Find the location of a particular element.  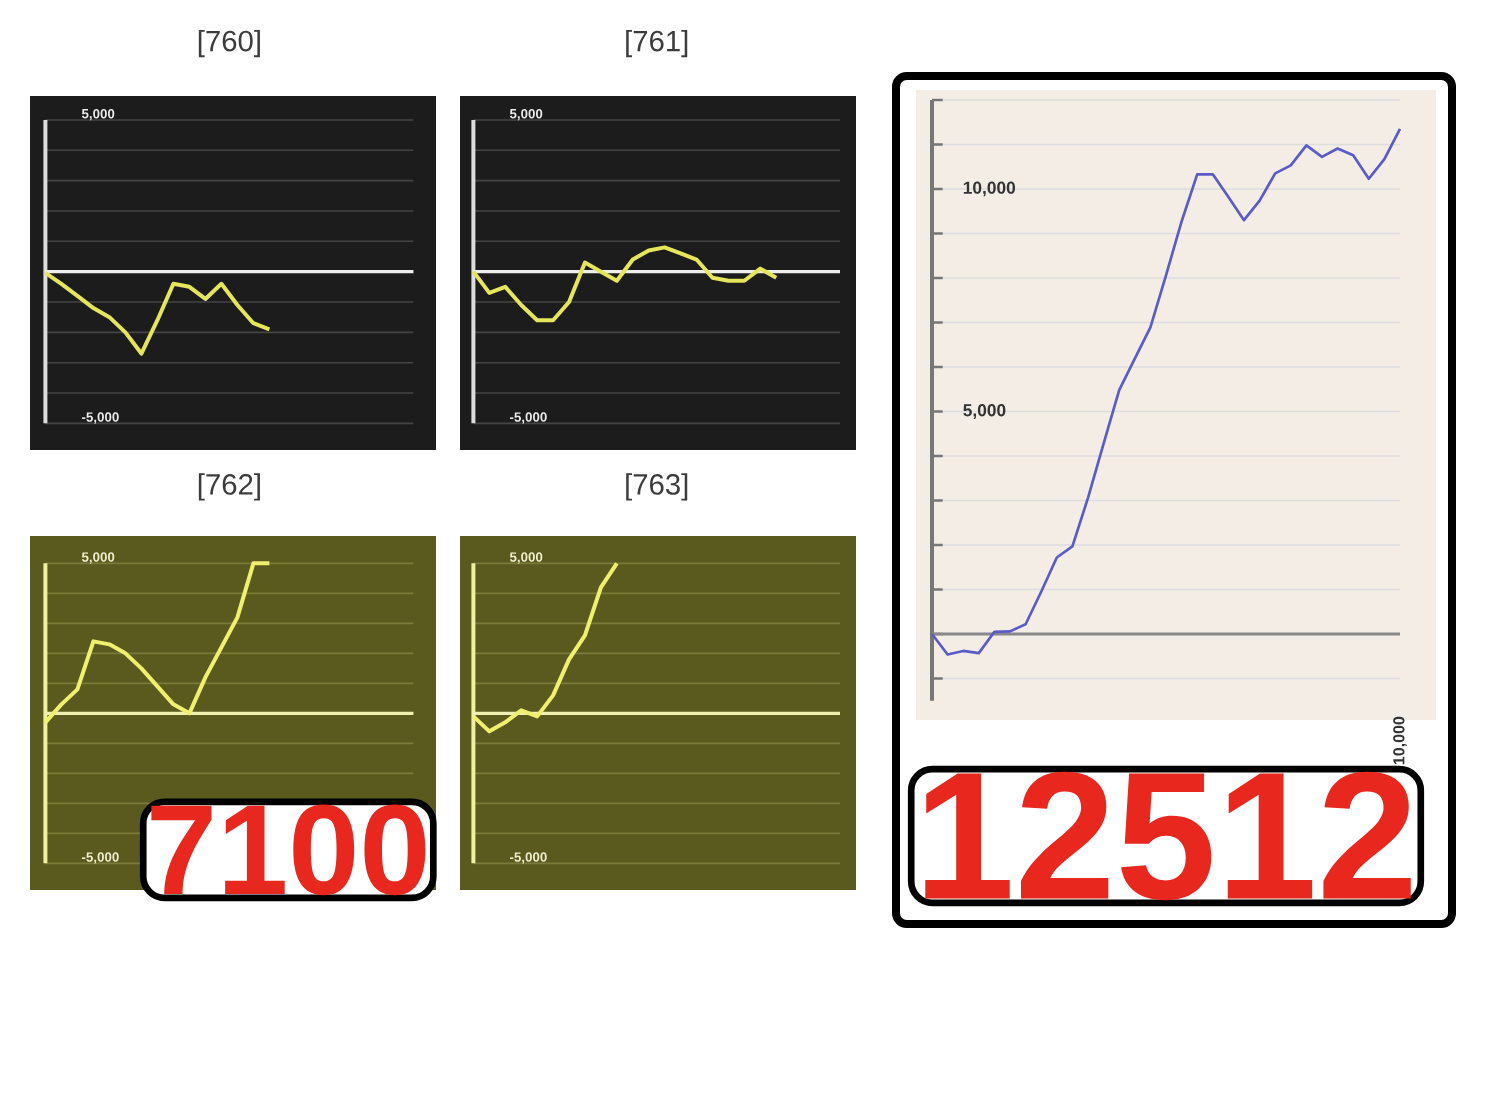

text: 10,000 is located at coordinates (1400, 740).